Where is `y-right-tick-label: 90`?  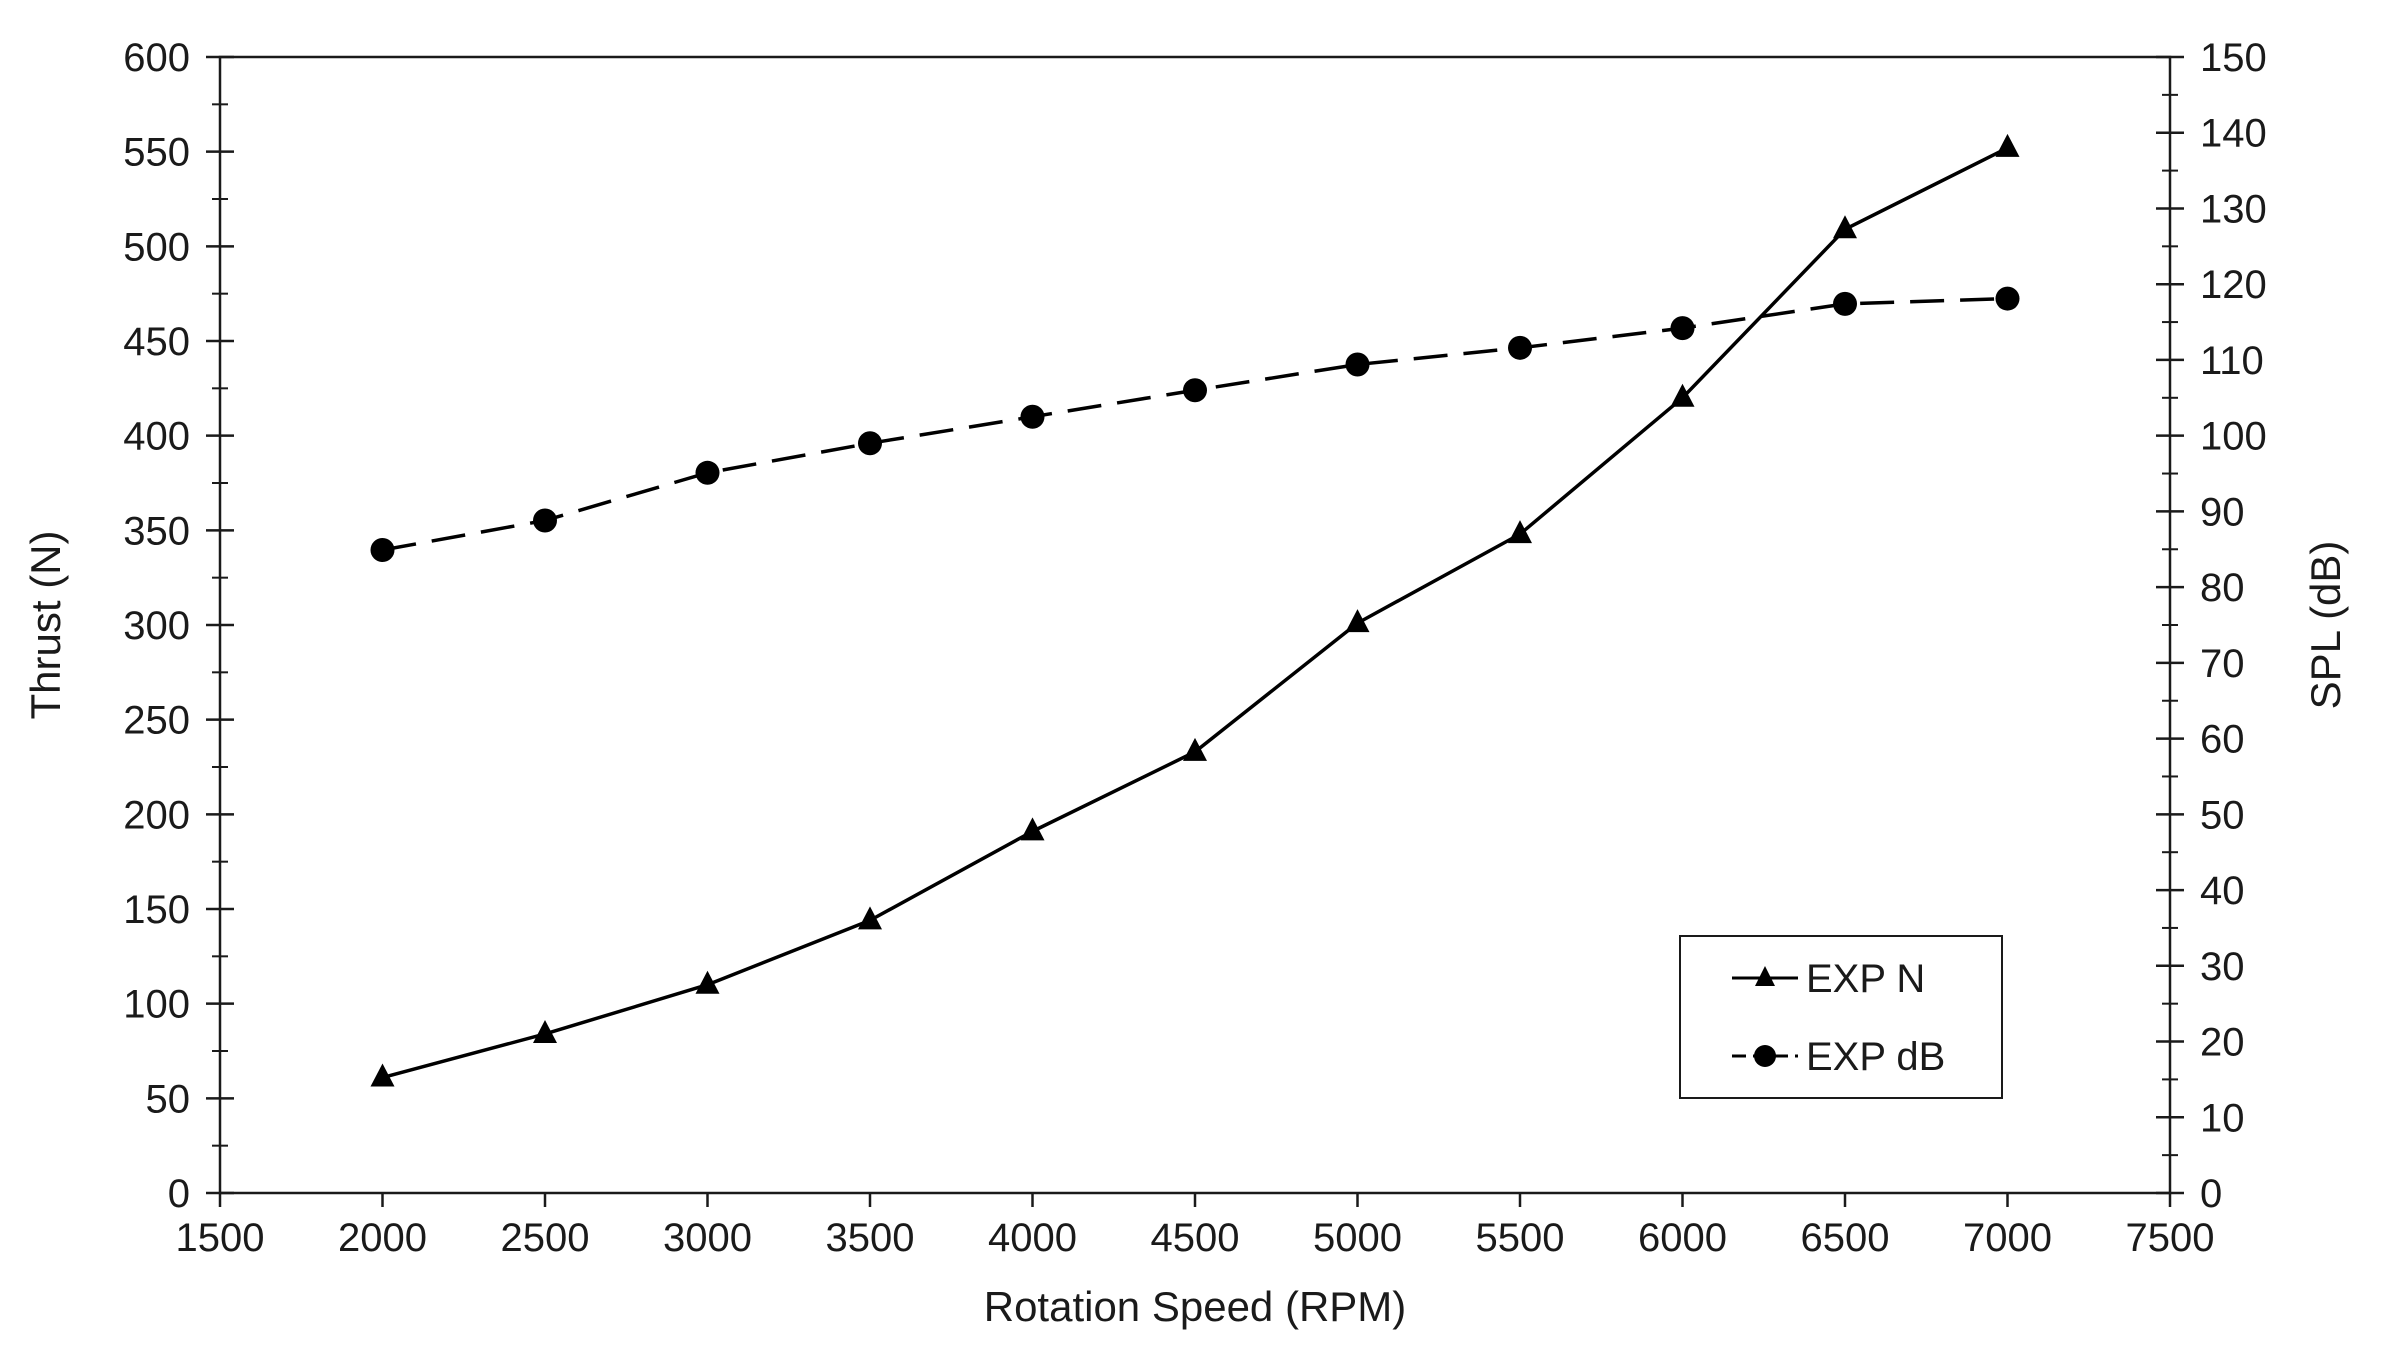 y-right-tick-label: 90 is located at coordinates (2222, 512).